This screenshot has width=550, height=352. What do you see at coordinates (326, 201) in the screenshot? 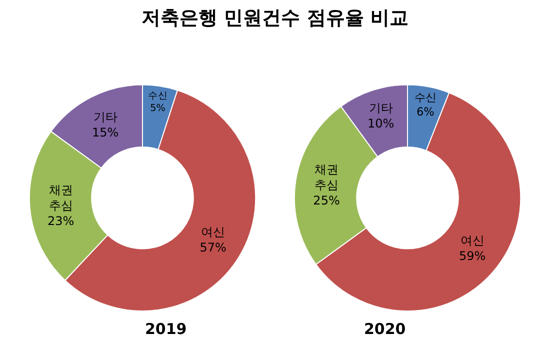
I see `data-label: 25%` at bounding box center [326, 201].